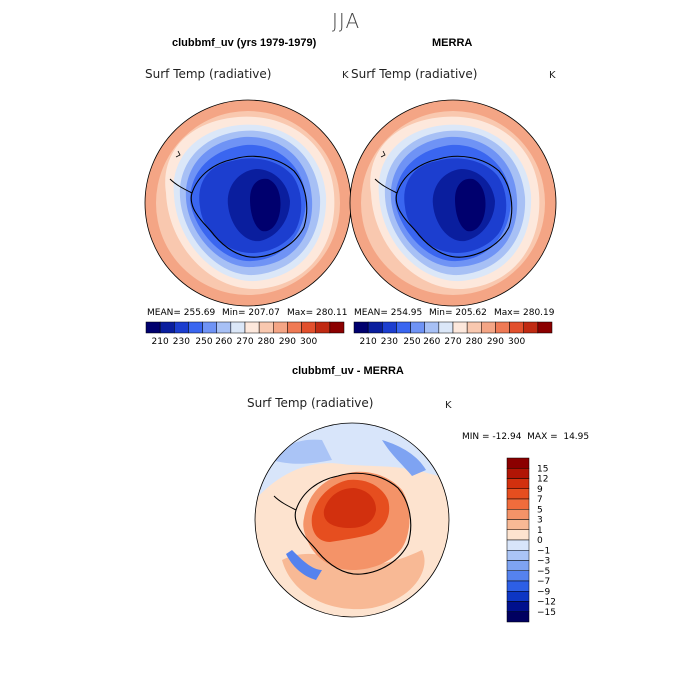 This screenshot has height=700, width=700. Describe the element at coordinates (544, 592) in the screenshot. I see `panel-3-colorbar-tick-label: −9` at that location.